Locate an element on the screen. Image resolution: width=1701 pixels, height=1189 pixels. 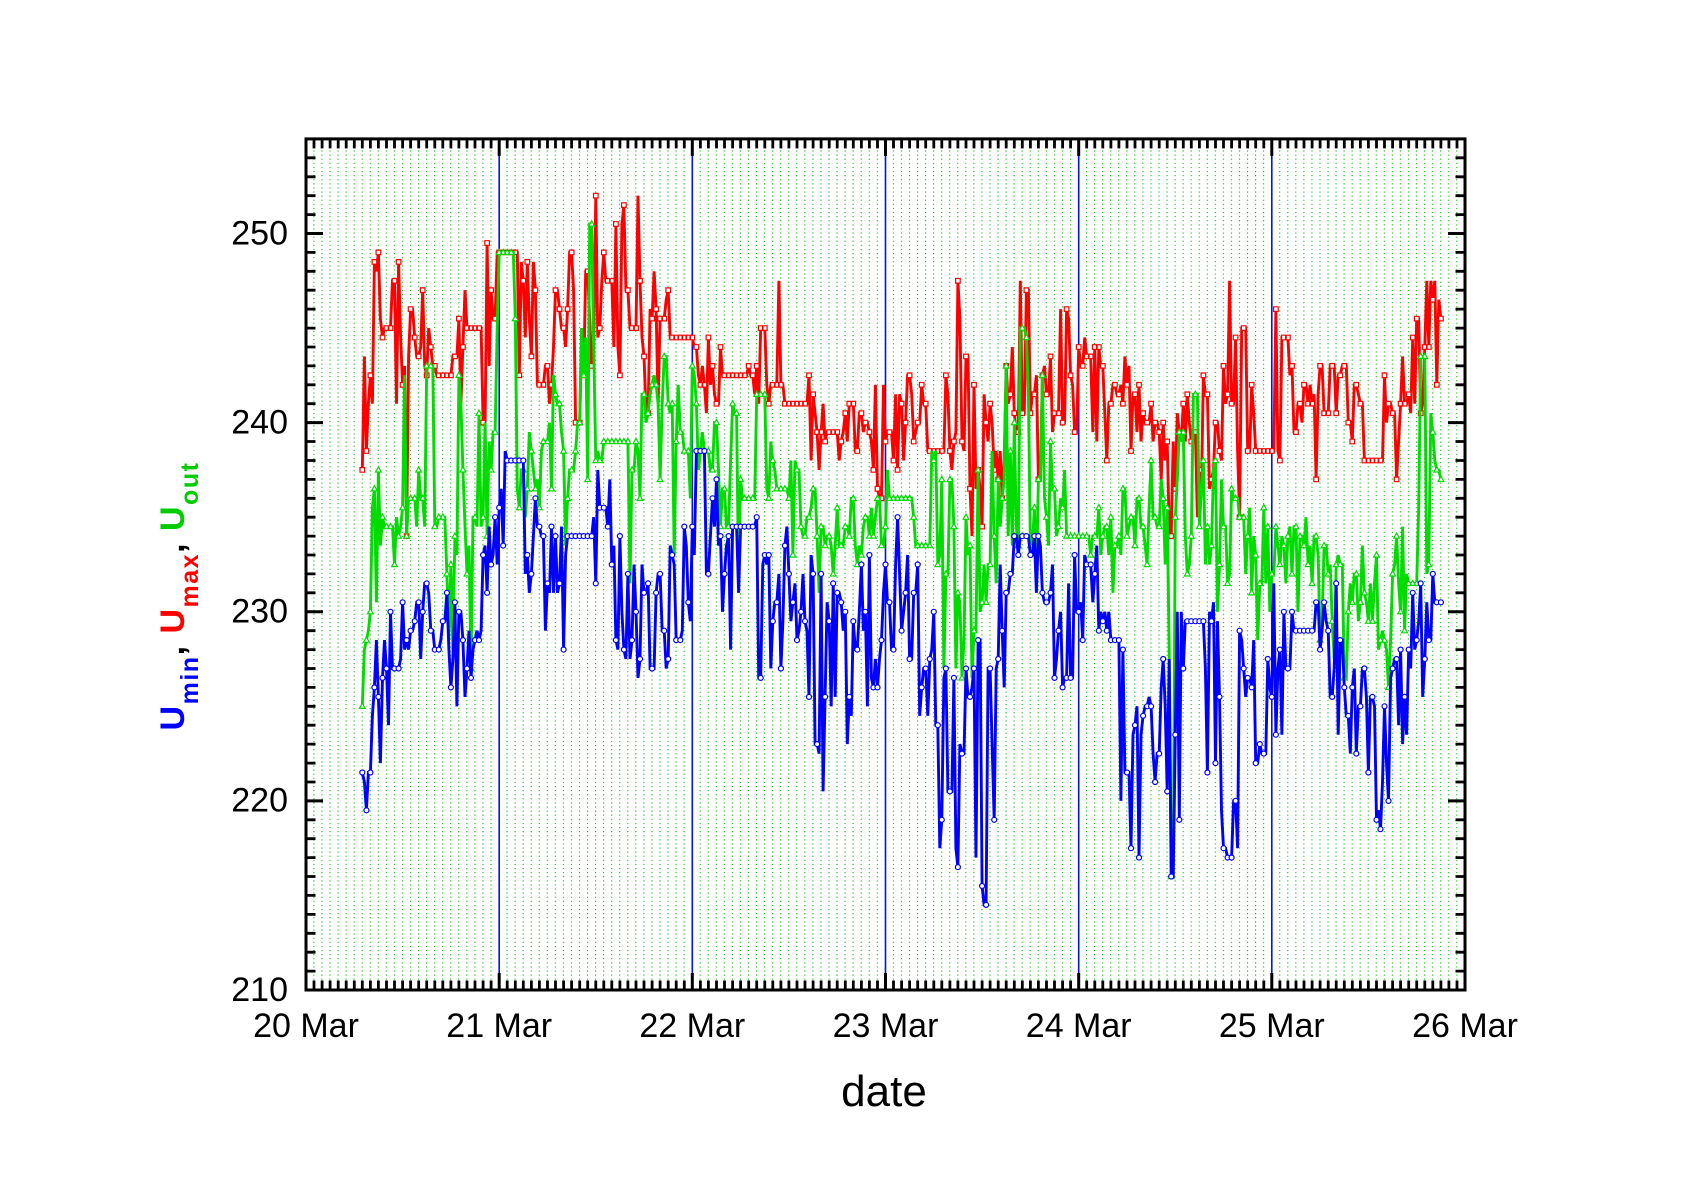
svg-text: 26 Mar is located at coordinates (1465, 1026).